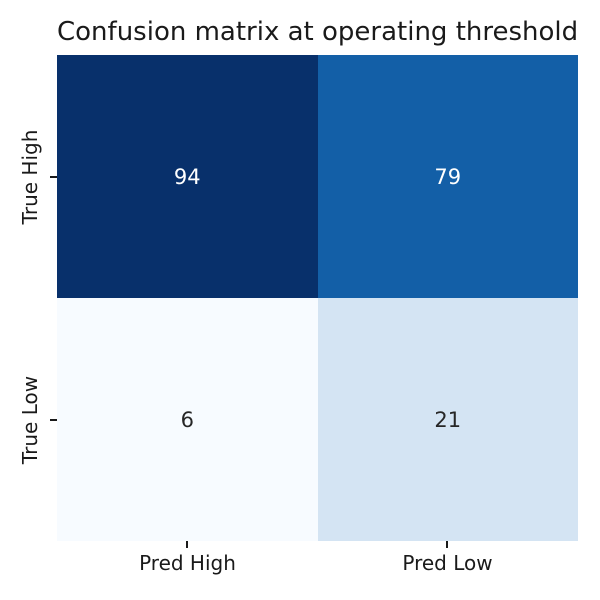 The width and height of the screenshot is (600, 600). I want to click on cell-value: 94, so click(187, 176).